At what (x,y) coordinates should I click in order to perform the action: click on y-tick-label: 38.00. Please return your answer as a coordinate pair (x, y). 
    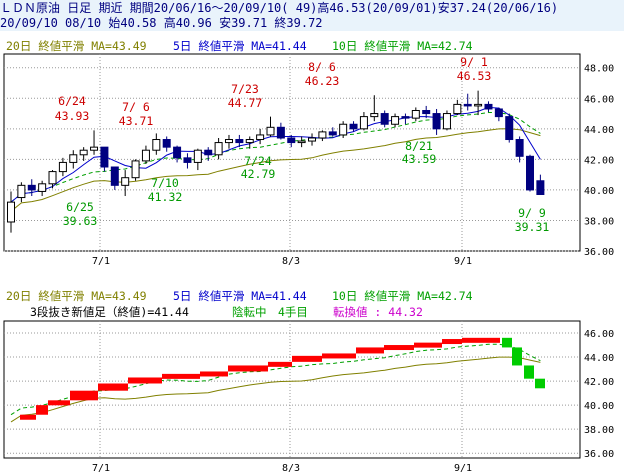
    Looking at the image, I should click on (599, 221).